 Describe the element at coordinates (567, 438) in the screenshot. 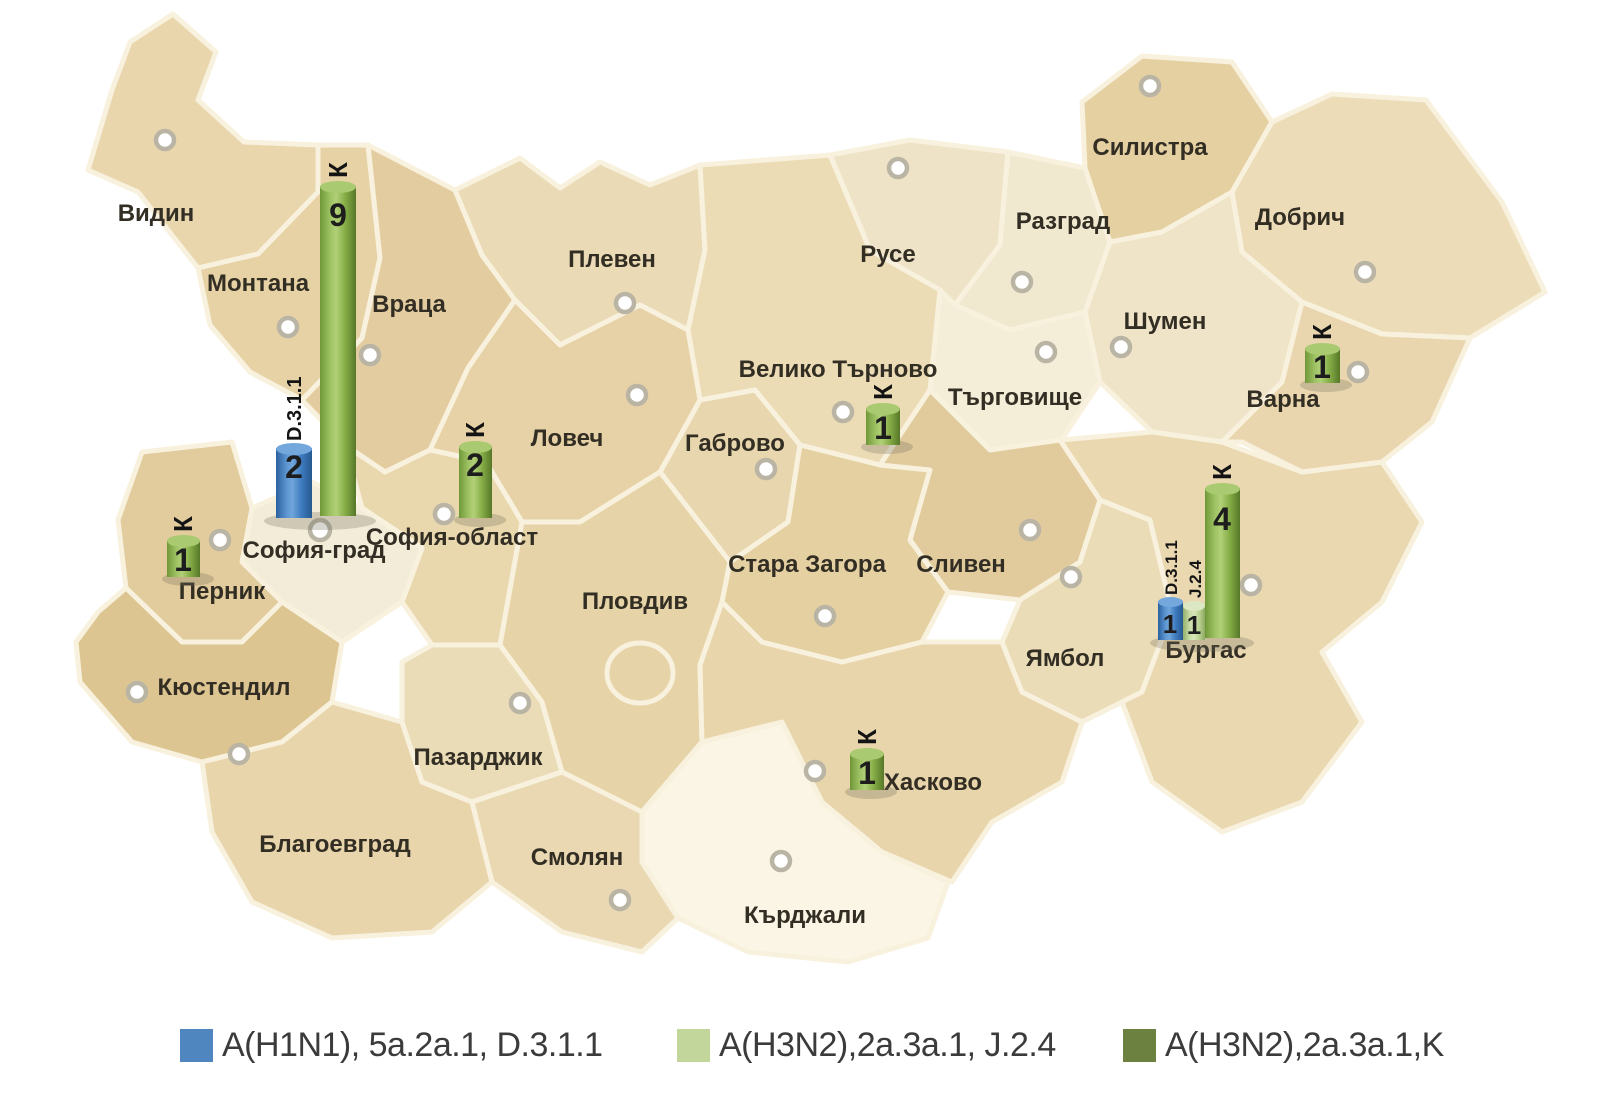

I see `region-label-lovech: Ловеч` at that location.